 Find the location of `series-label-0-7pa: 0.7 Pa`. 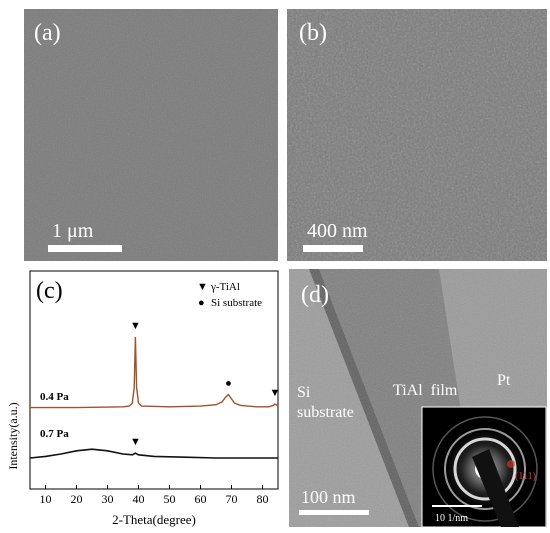

series-label-0-7pa: 0.7 Pa is located at coordinates (54, 434).